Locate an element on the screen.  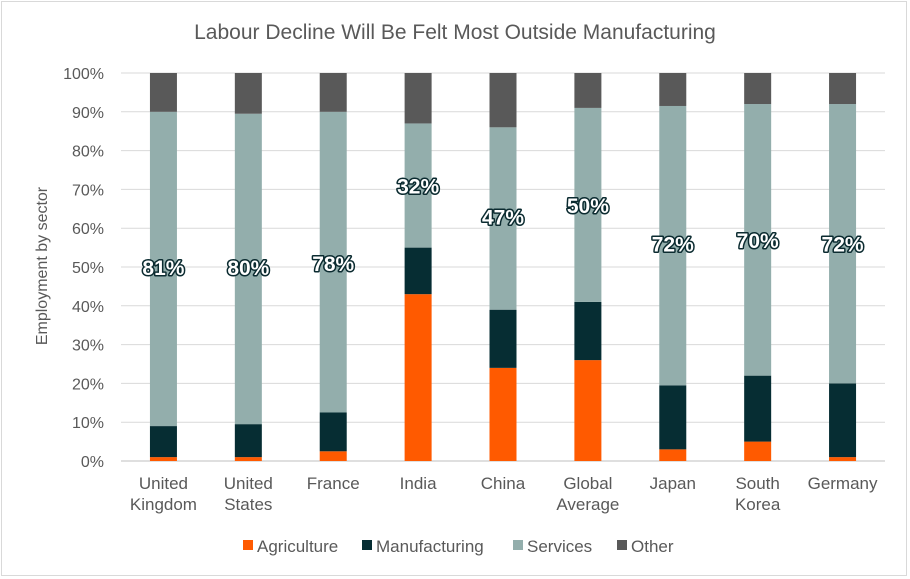
y-tick-label: 100% is located at coordinates (83, 74).